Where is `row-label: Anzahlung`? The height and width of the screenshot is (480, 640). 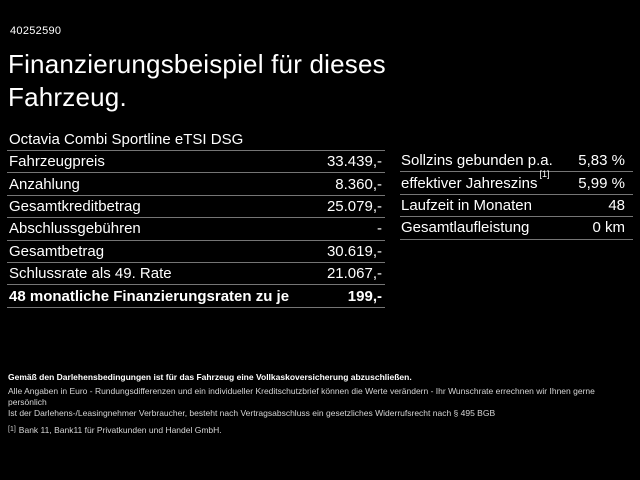 row-label: Anzahlung is located at coordinates (44, 184).